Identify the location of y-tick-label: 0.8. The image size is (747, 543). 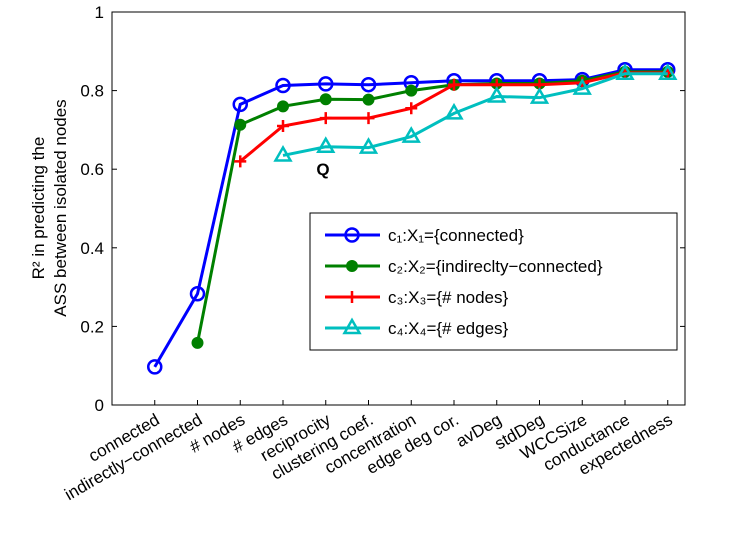
(92, 91).